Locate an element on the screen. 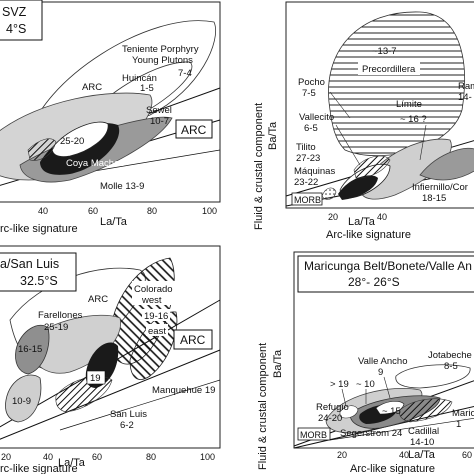  label-huincan: Huincán is located at coordinates (139, 78).